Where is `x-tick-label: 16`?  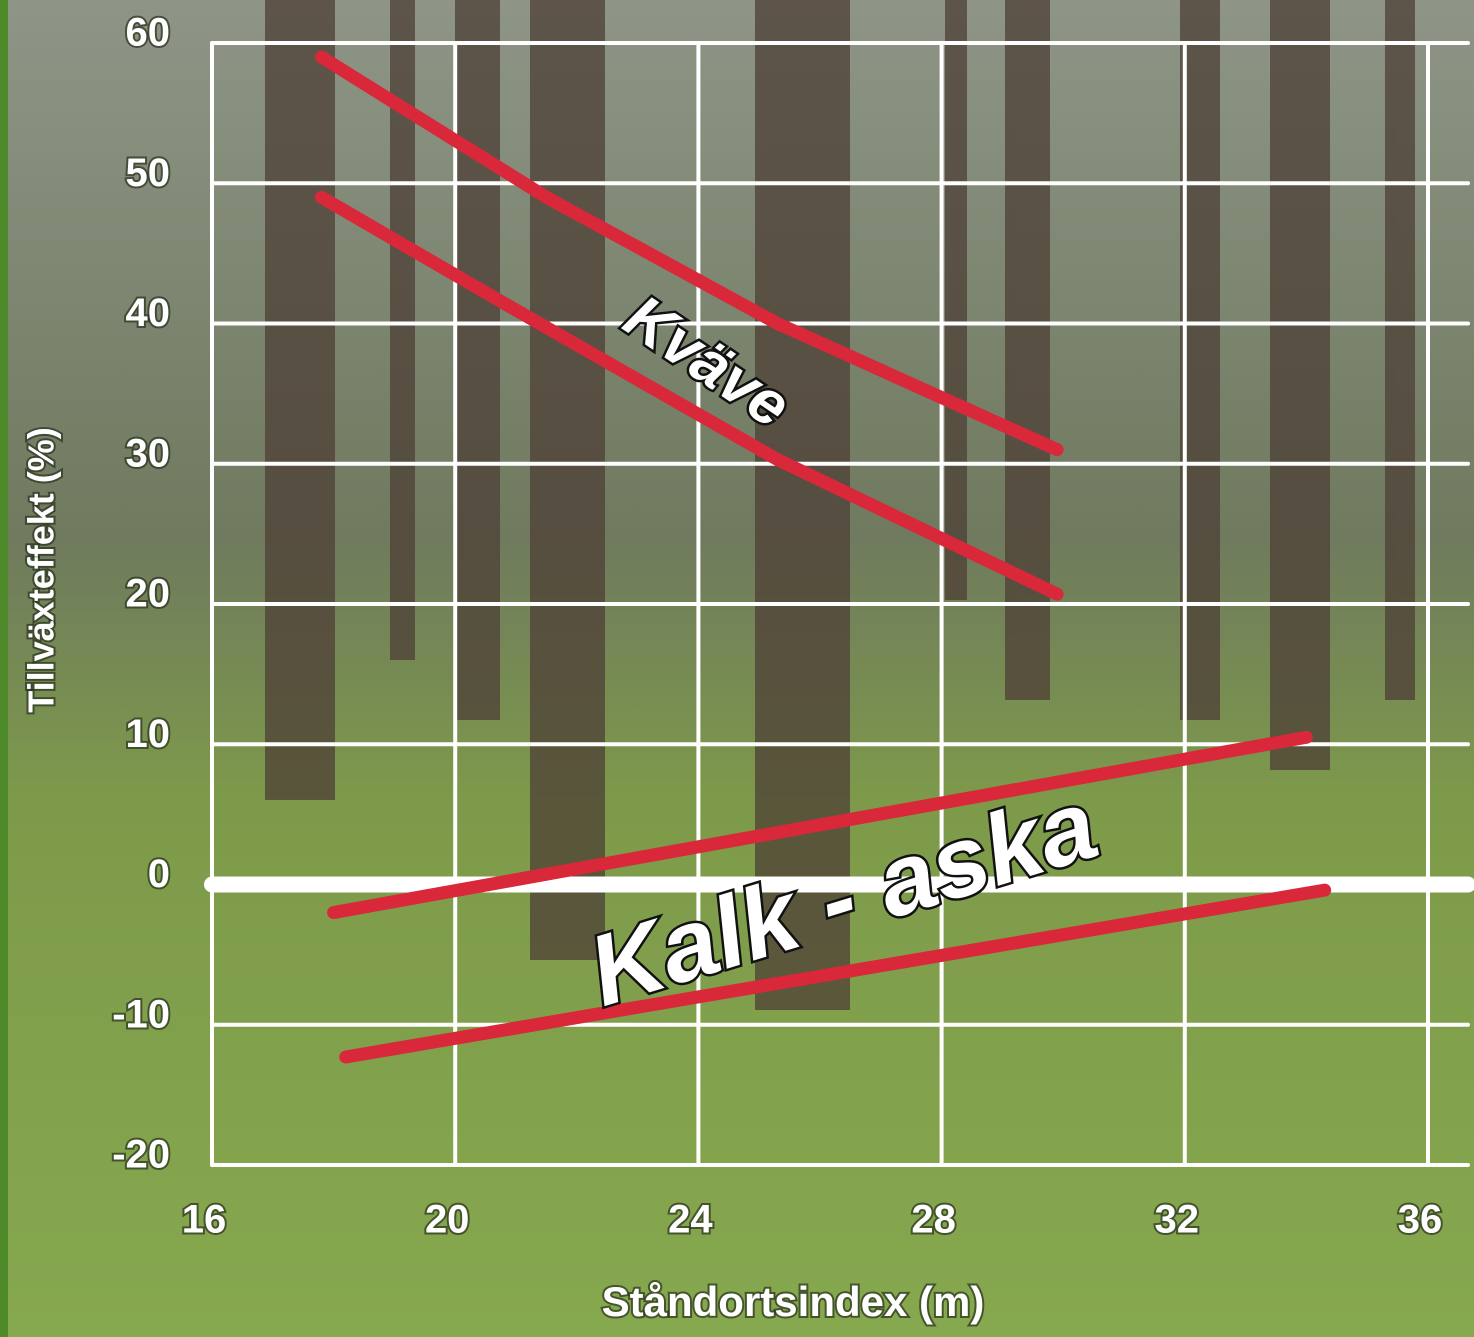
x-tick-label: 16 is located at coordinates (204, 1220).